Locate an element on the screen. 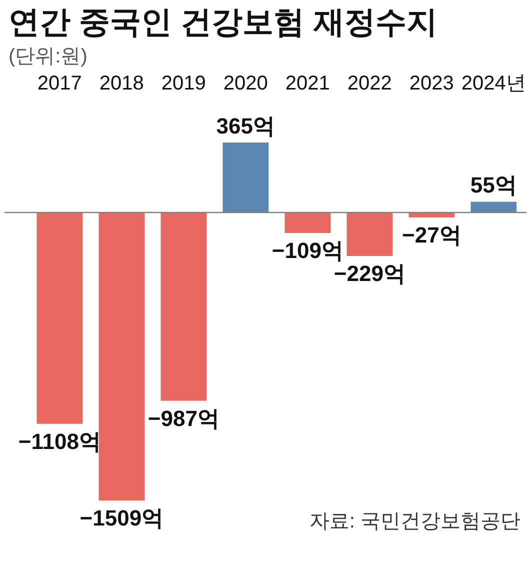 Image resolution: width=530 pixels, height=568 pixels. x-tick-label: 2021 is located at coordinates (307, 83).